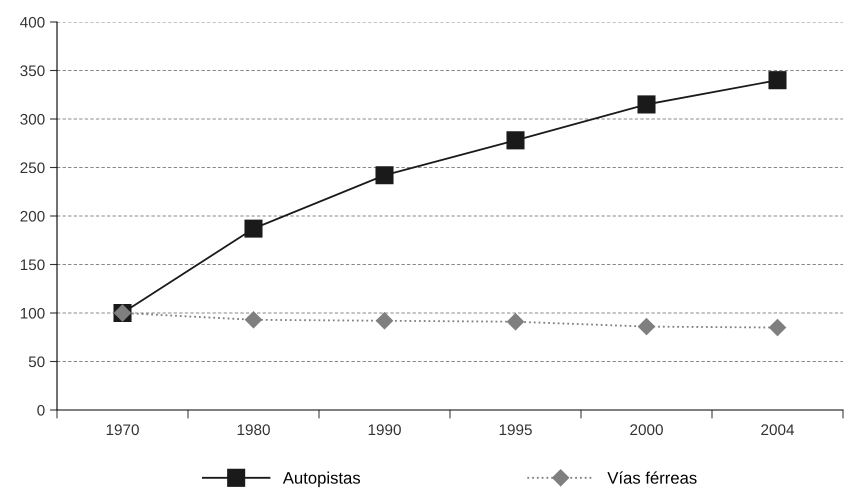 Image resolution: width=855 pixels, height=501 pixels. Describe the element at coordinates (384, 430) in the screenshot. I see `x-tick-label: 1990` at that location.